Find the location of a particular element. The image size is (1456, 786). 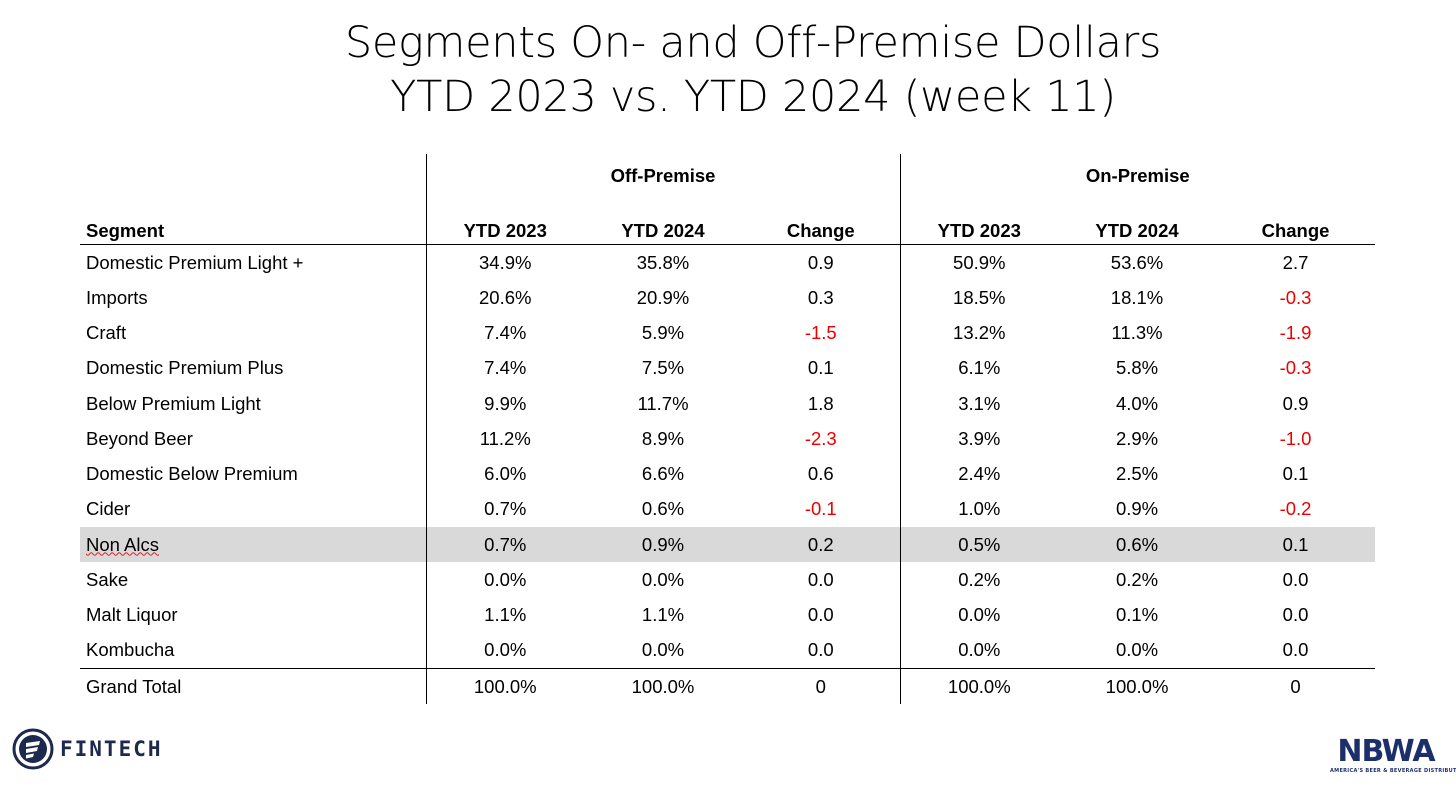

segment-label: Below Premium Light is located at coordinates (173, 403).